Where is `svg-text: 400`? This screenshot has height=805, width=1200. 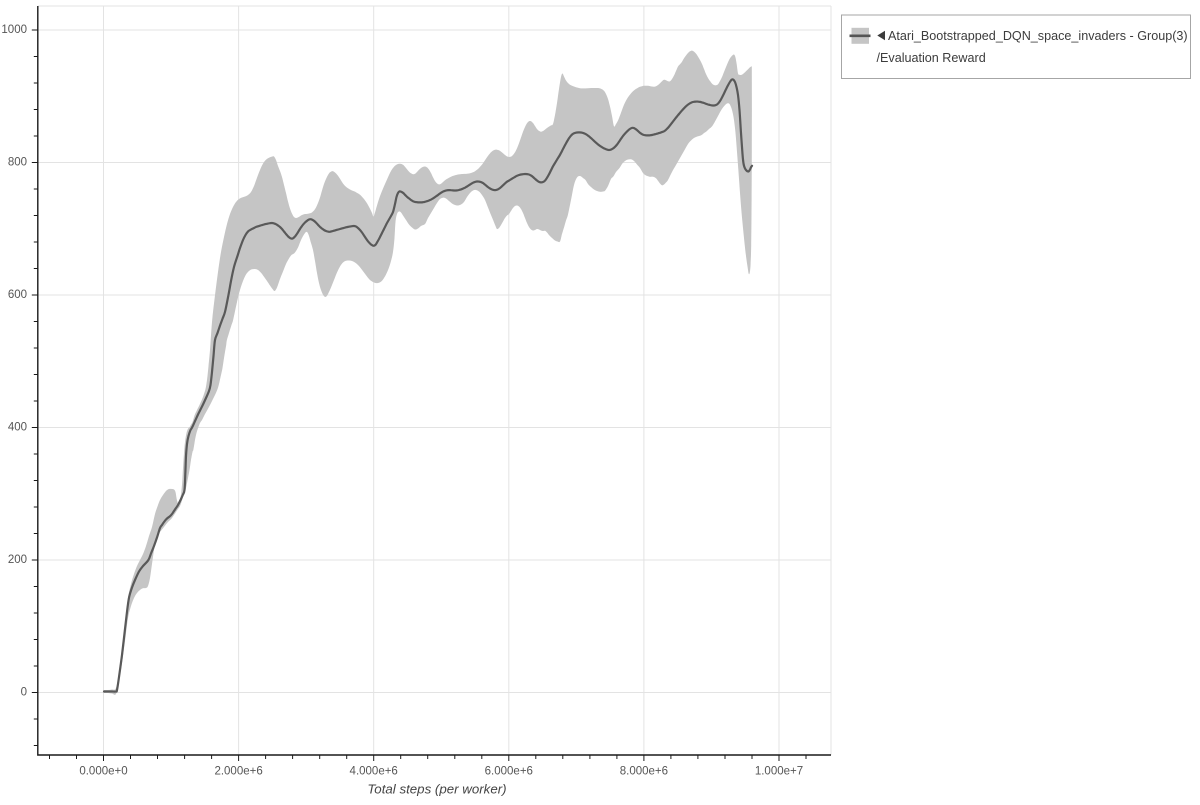
svg-text: 400 is located at coordinates (17, 428).